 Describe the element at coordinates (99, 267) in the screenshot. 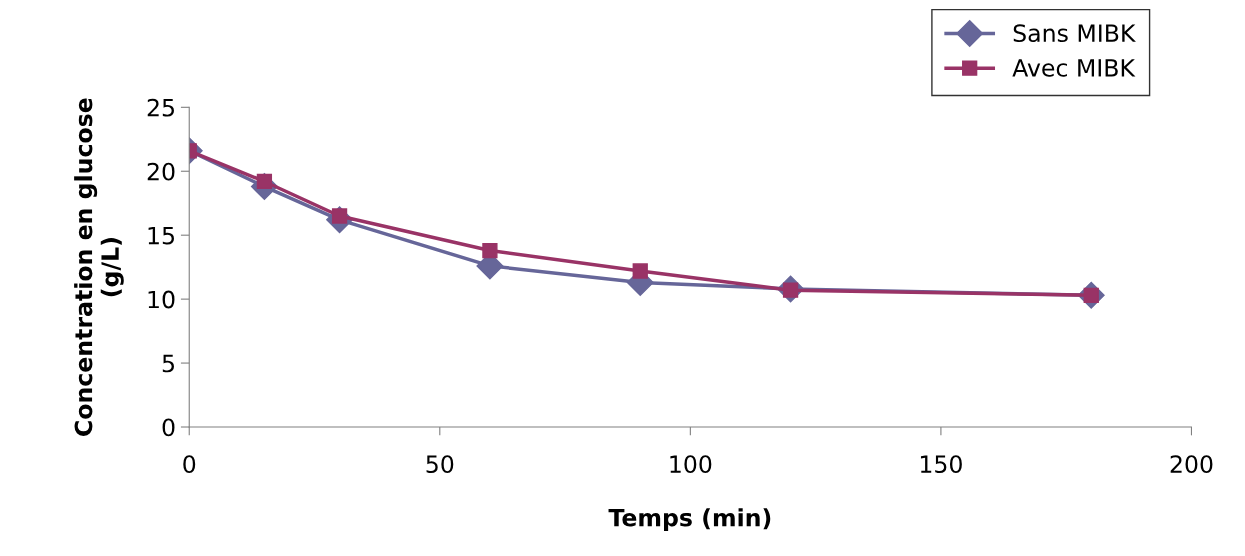

I see `y-axis-title: Concentration en glucose (g/L)` at that location.